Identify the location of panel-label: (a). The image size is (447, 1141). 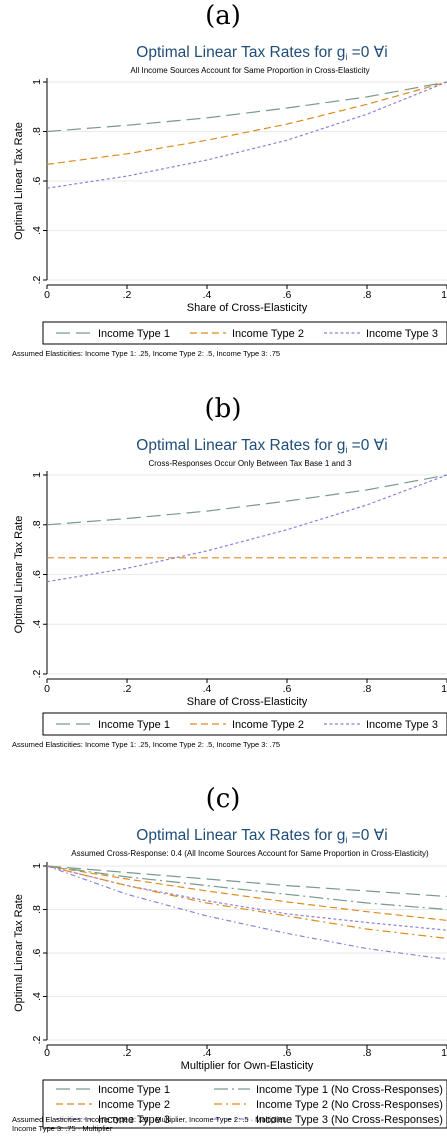
(223, 16).